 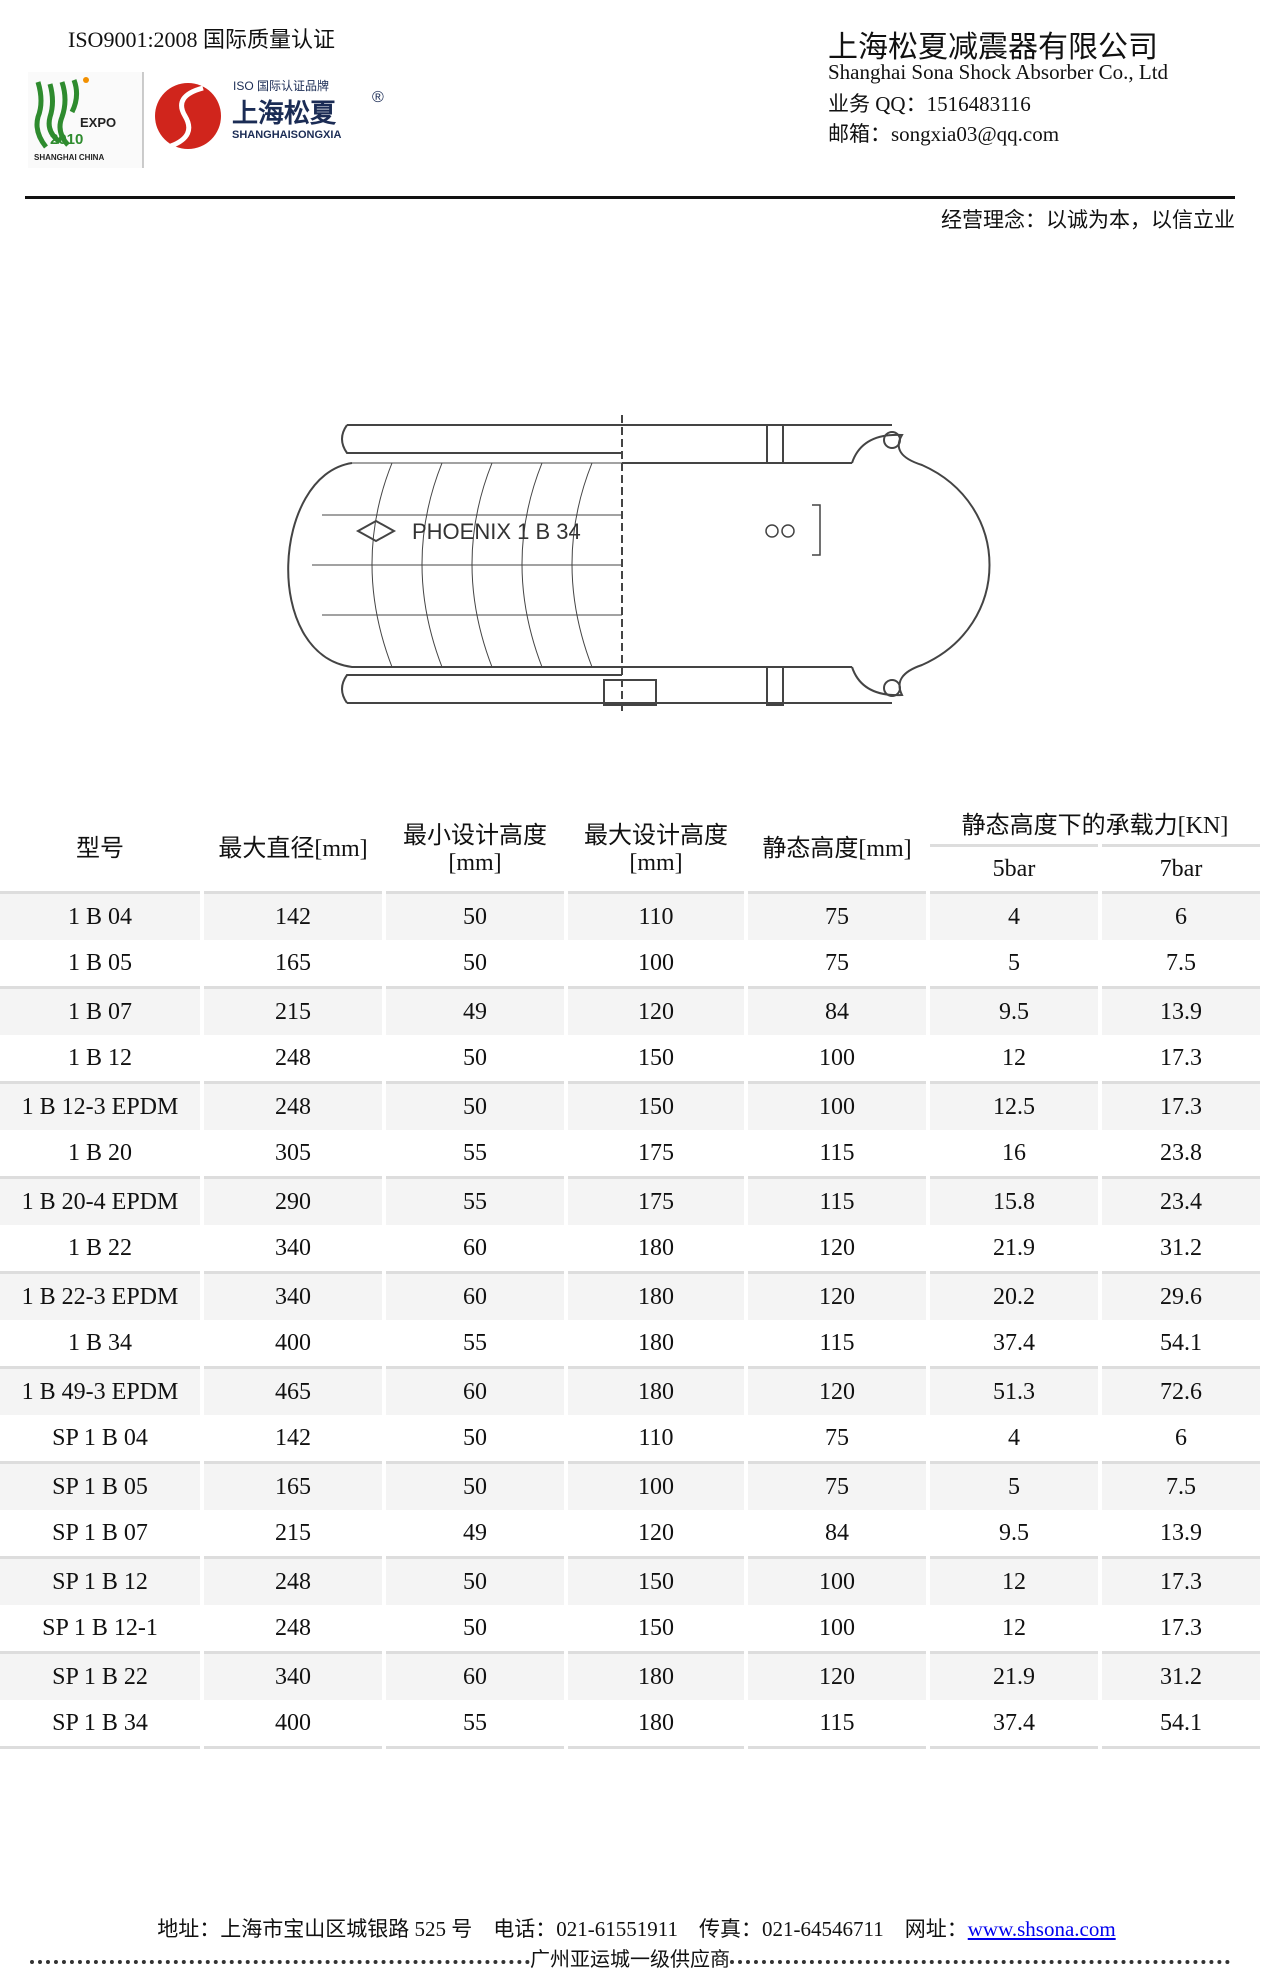 I want to click on table-row: SP 1 B 22 340 60 180 120 21.9 31.2, so click(x=630, y=1675).